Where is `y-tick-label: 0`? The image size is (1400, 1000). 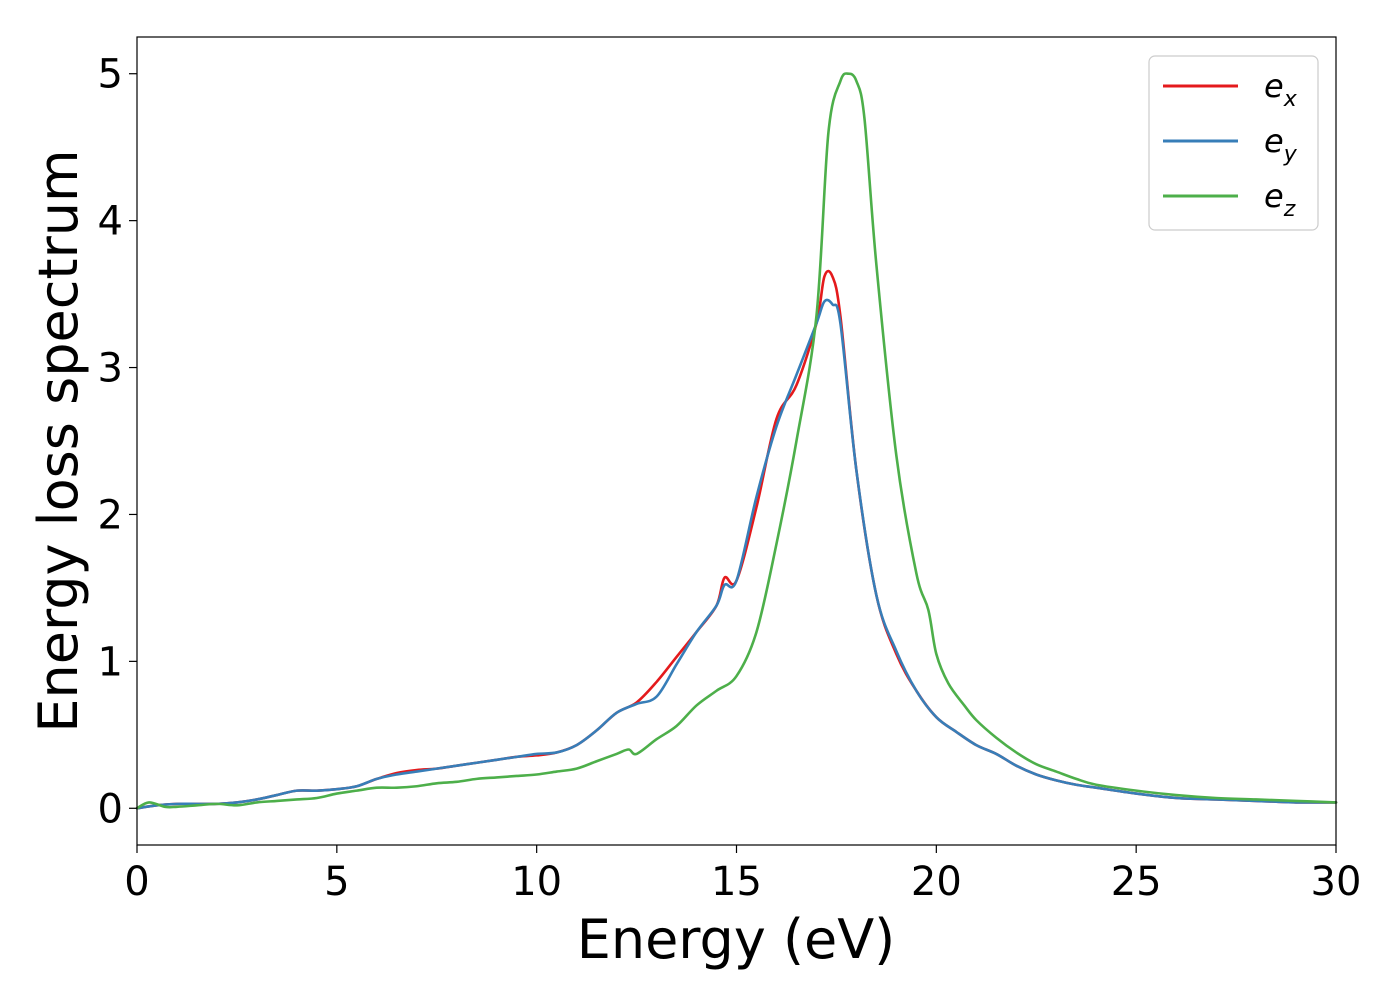 y-tick-label: 0 is located at coordinates (110, 809).